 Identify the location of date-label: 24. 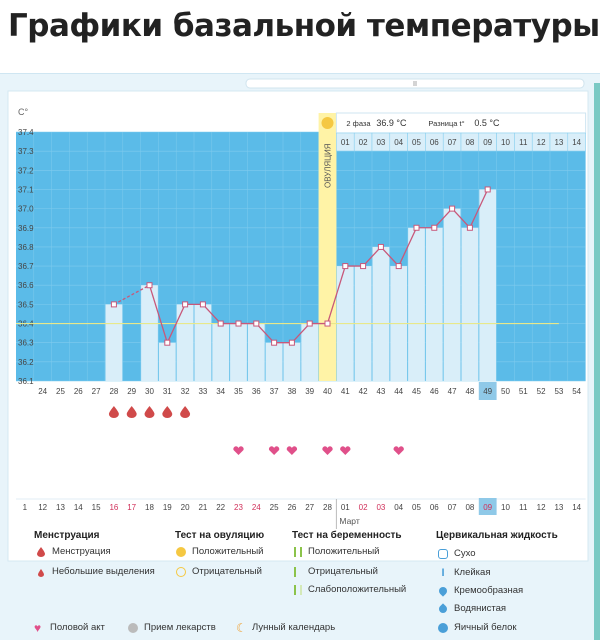
(256, 507).